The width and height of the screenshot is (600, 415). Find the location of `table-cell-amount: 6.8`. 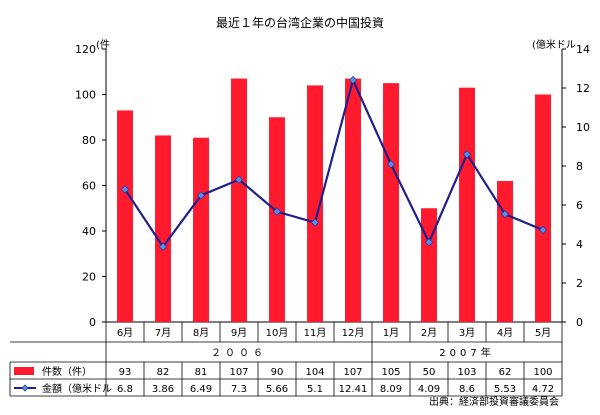

table-cell-amount: 6.8 is located at coordinates (125, 389).